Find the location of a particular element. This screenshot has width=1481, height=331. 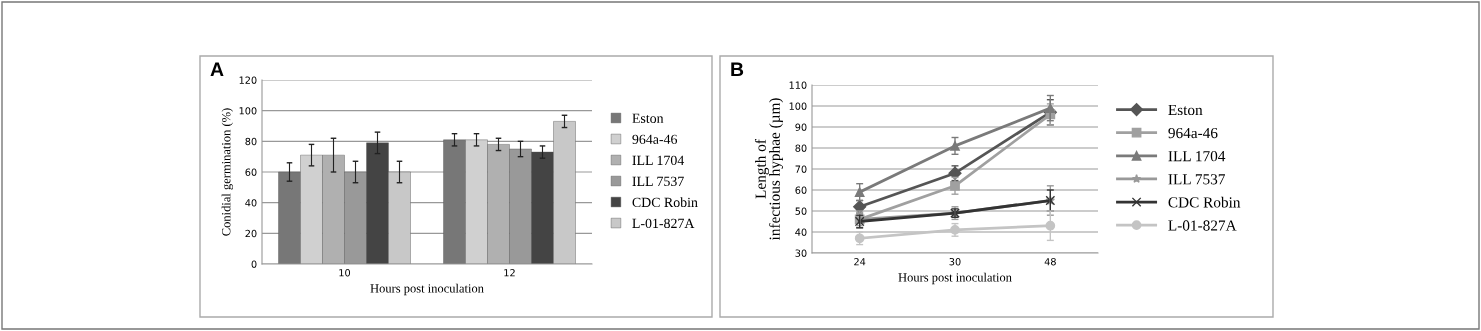

y-tick-label: 50 is located at coordinates (801, 211).